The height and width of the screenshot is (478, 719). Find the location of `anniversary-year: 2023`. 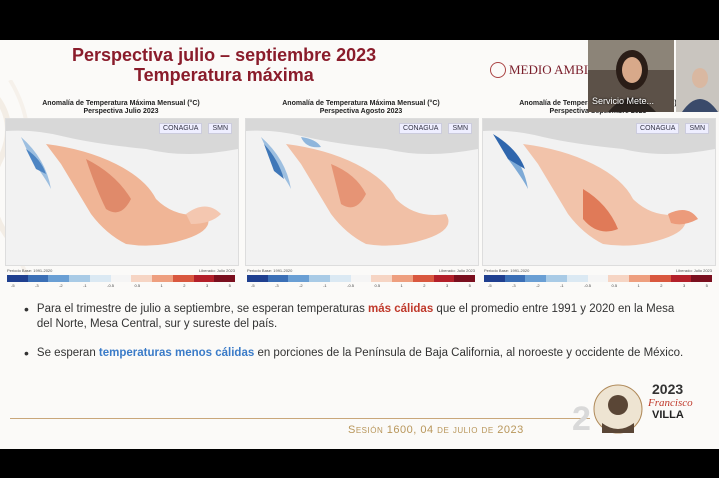

anniversary-year: 2023 is located at coordinates (668, 389).